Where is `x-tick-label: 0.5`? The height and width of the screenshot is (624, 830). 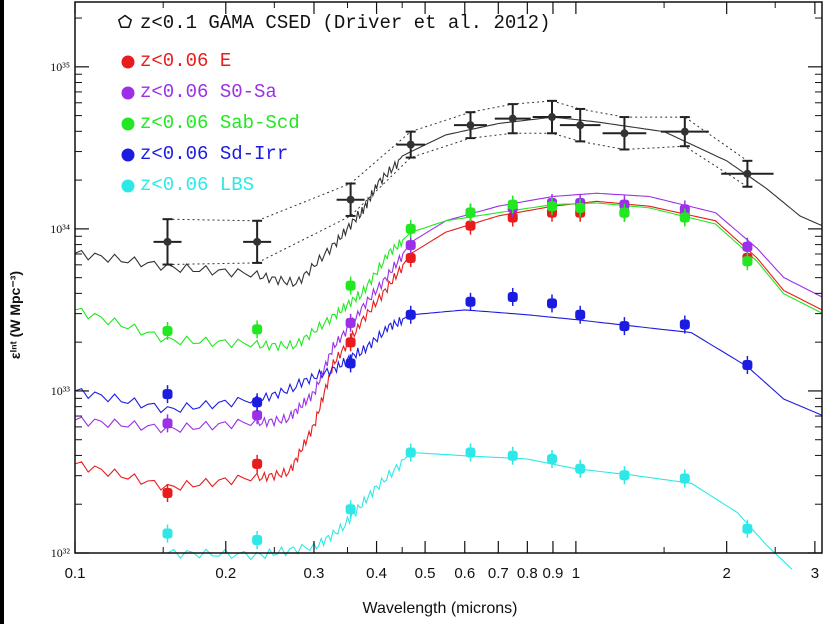 x-tick-label: 0.5 is located at coordinates (425, 573).